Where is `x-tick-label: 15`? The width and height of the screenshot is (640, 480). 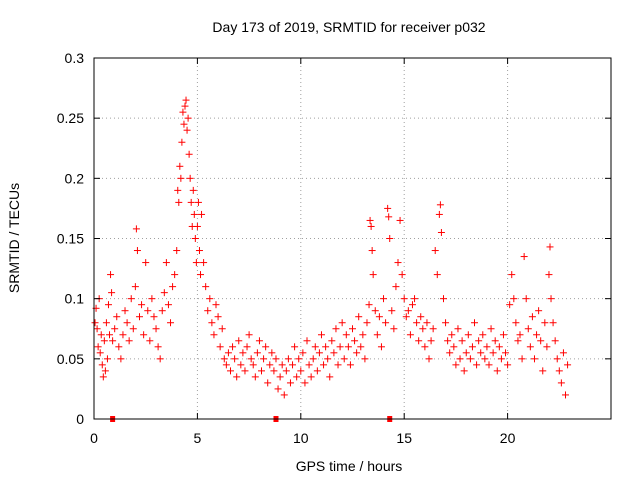
x-tick-label: 15 is located at coordinates (404, 438).